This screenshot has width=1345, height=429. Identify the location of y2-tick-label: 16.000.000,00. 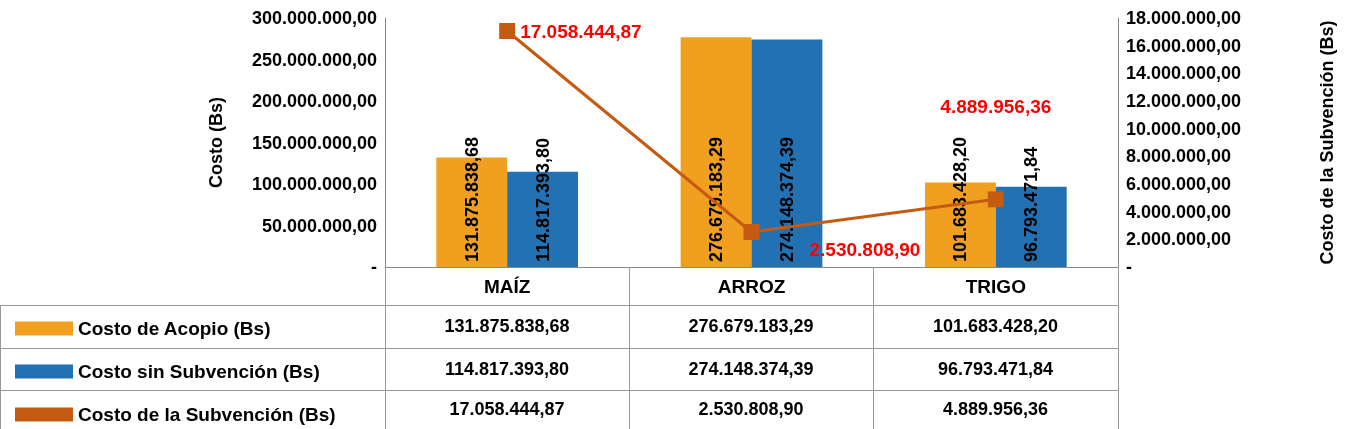
(1184, 45).